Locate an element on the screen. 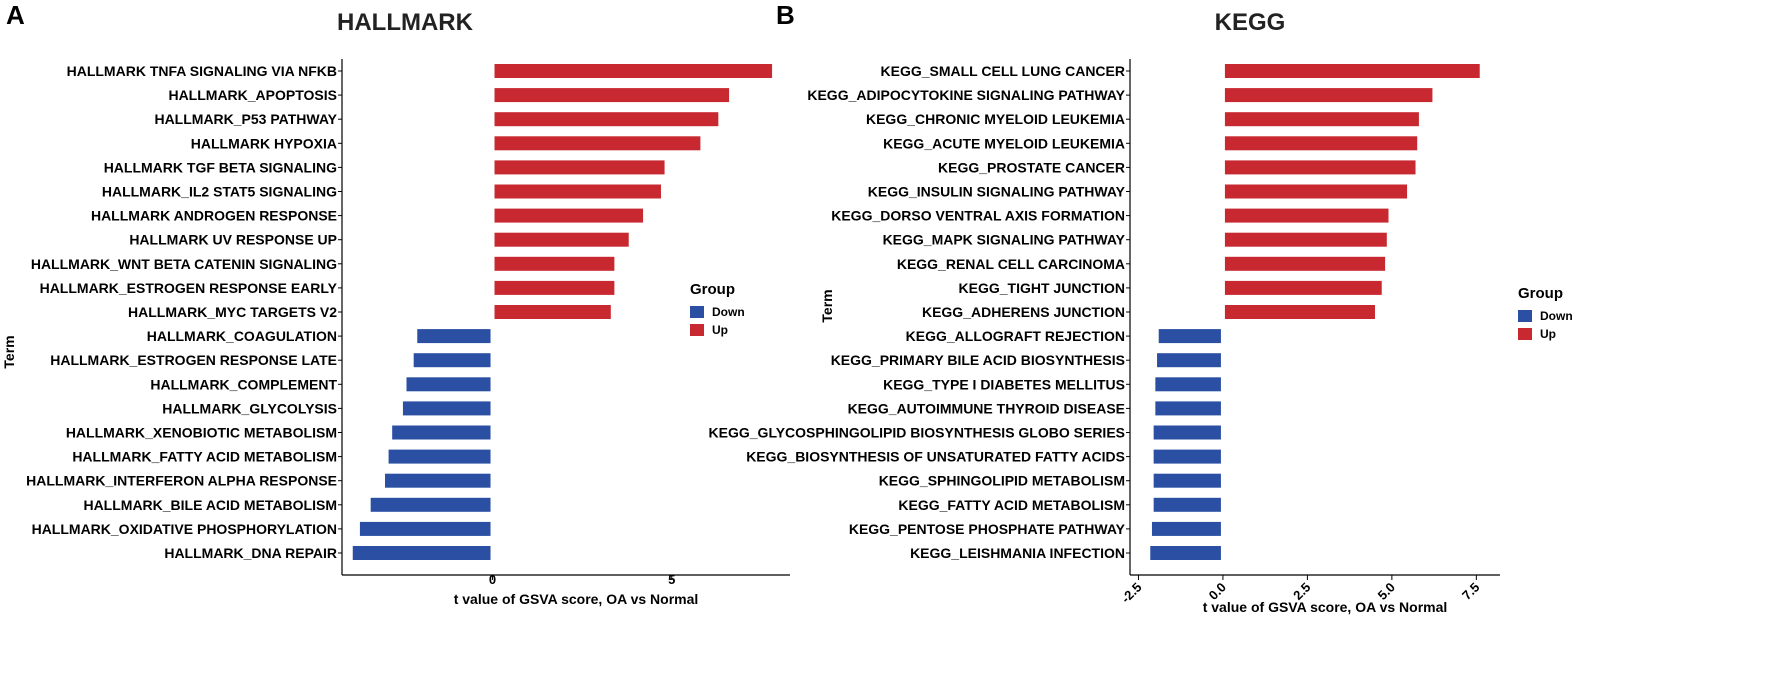 The image size is (1772, 693). term-label: HALLMARK_DNA REPAIR is located at coordinates (250, 553).